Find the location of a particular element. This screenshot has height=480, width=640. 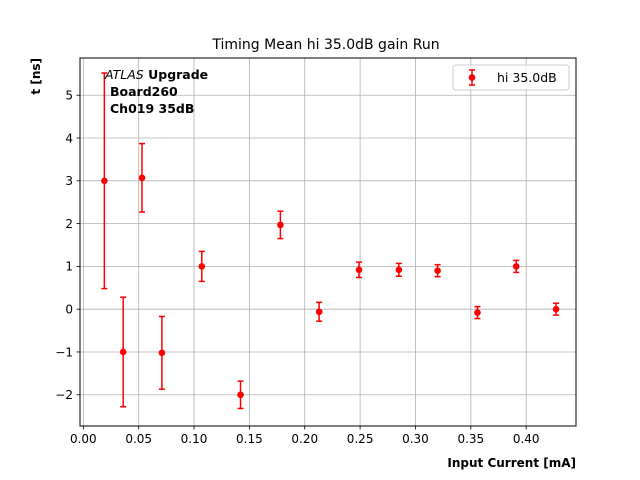

channel-label: Ch019 35dB is located at coordinates (152, 108).